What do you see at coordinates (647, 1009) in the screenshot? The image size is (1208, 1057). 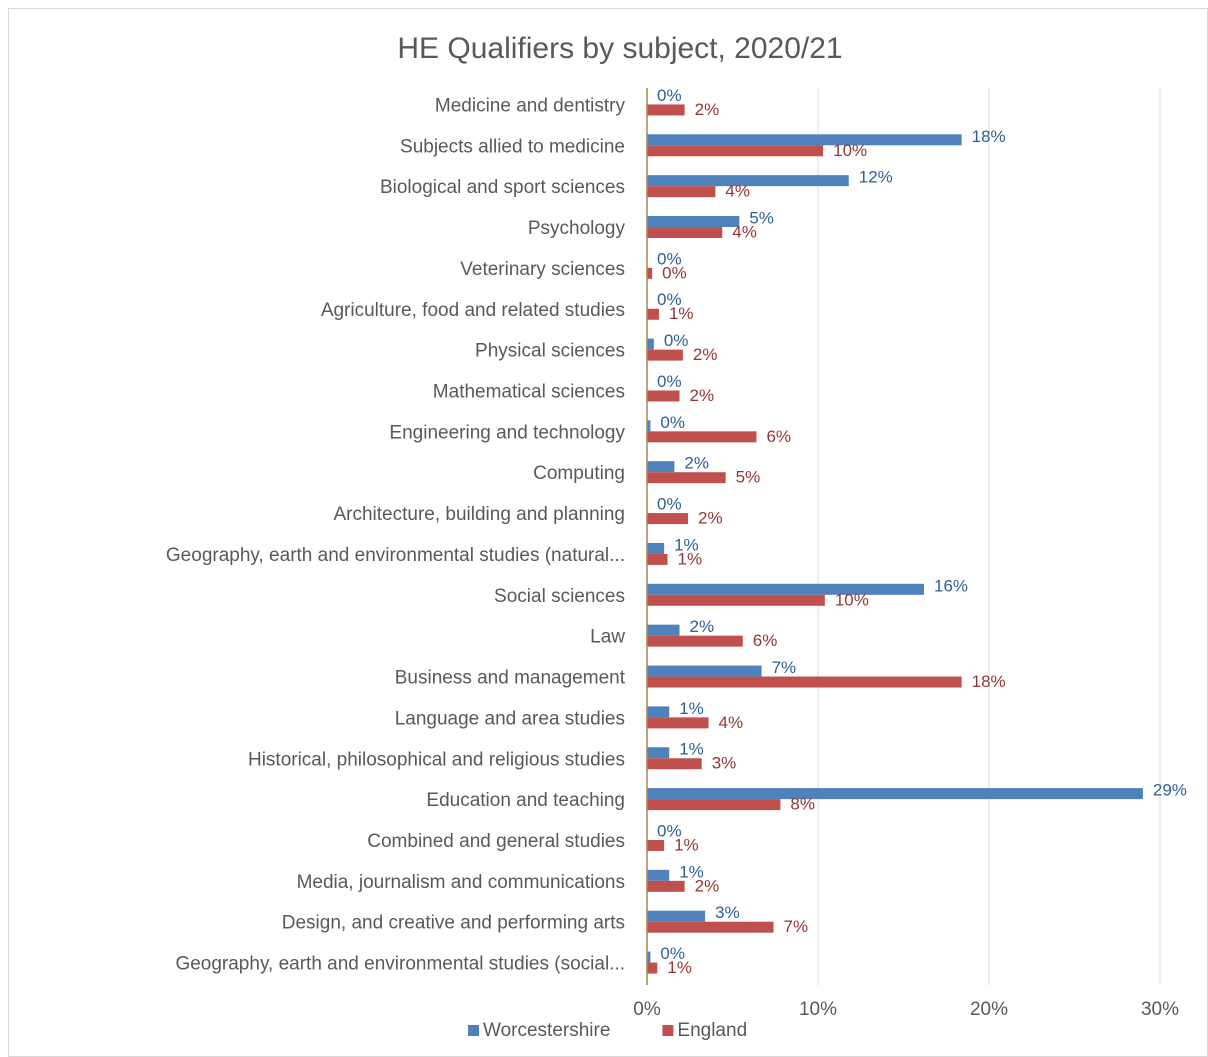 I see `x-tick-label: 0%` at bounding box center [647, 1009].